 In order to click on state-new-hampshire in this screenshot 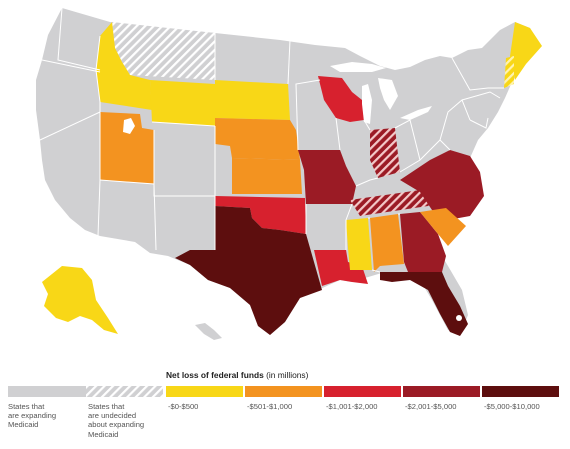, I will do `click(509, 72)`.